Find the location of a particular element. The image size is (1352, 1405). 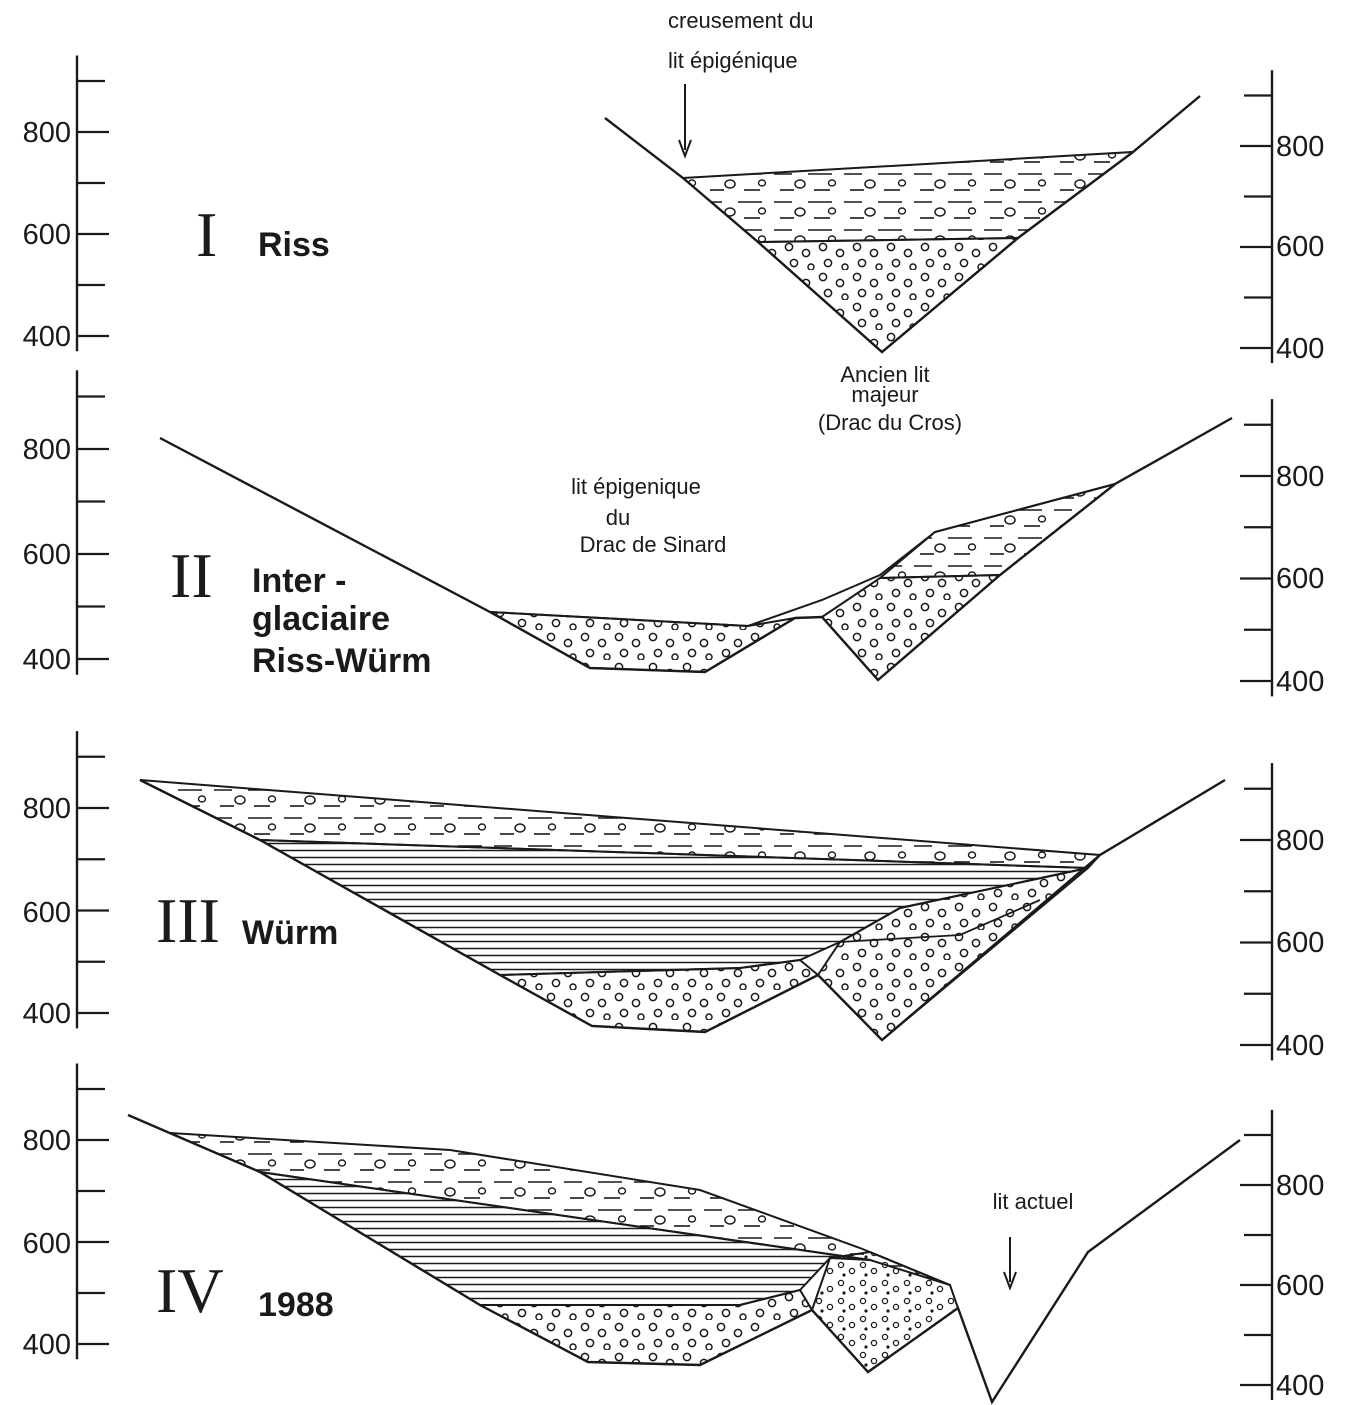

lit-actuel-label: lit actuel is located at coordinates (1033, 1201).